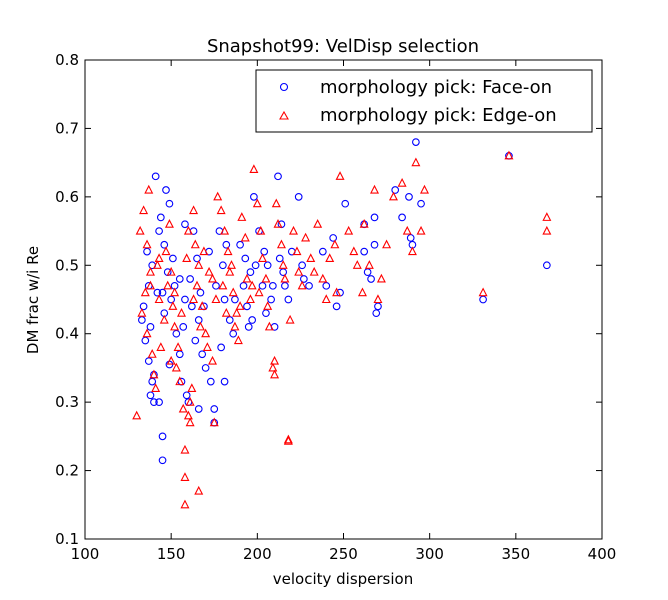 The width and height of the screenshot is (668, 600). I want to click on y-axis-label: DM frac w/i Re, so click(33, 300).